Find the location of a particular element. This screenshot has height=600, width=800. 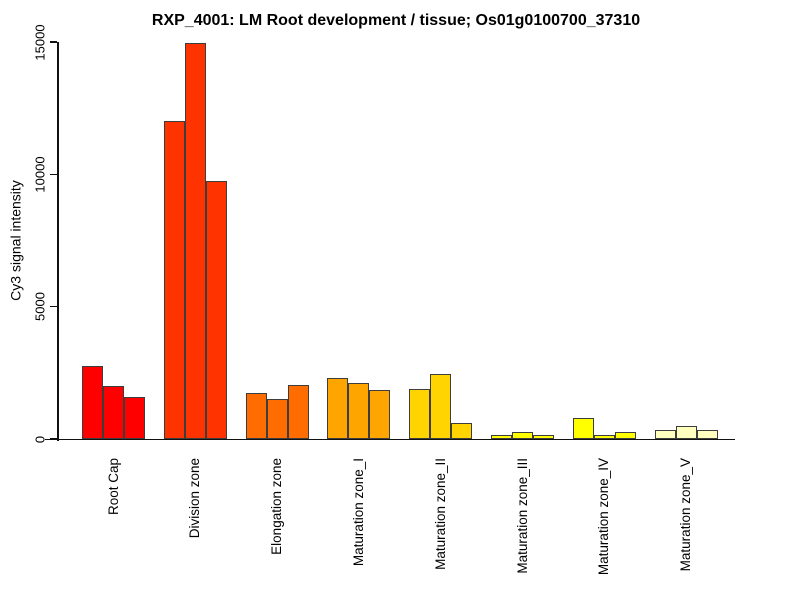

x-axis-line is located at coordinates (390, 439).